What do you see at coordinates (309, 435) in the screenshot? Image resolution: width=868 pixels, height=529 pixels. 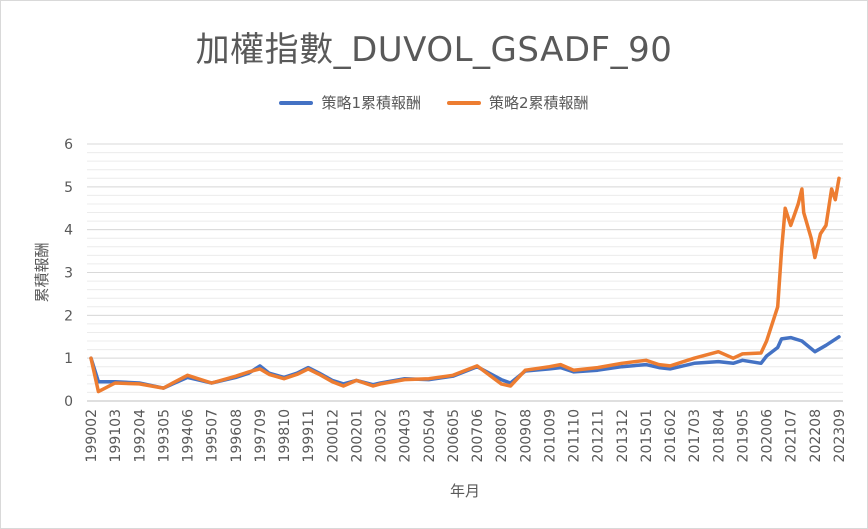 I see `x-tick-label: 199911` at bounding box center [309, 435].